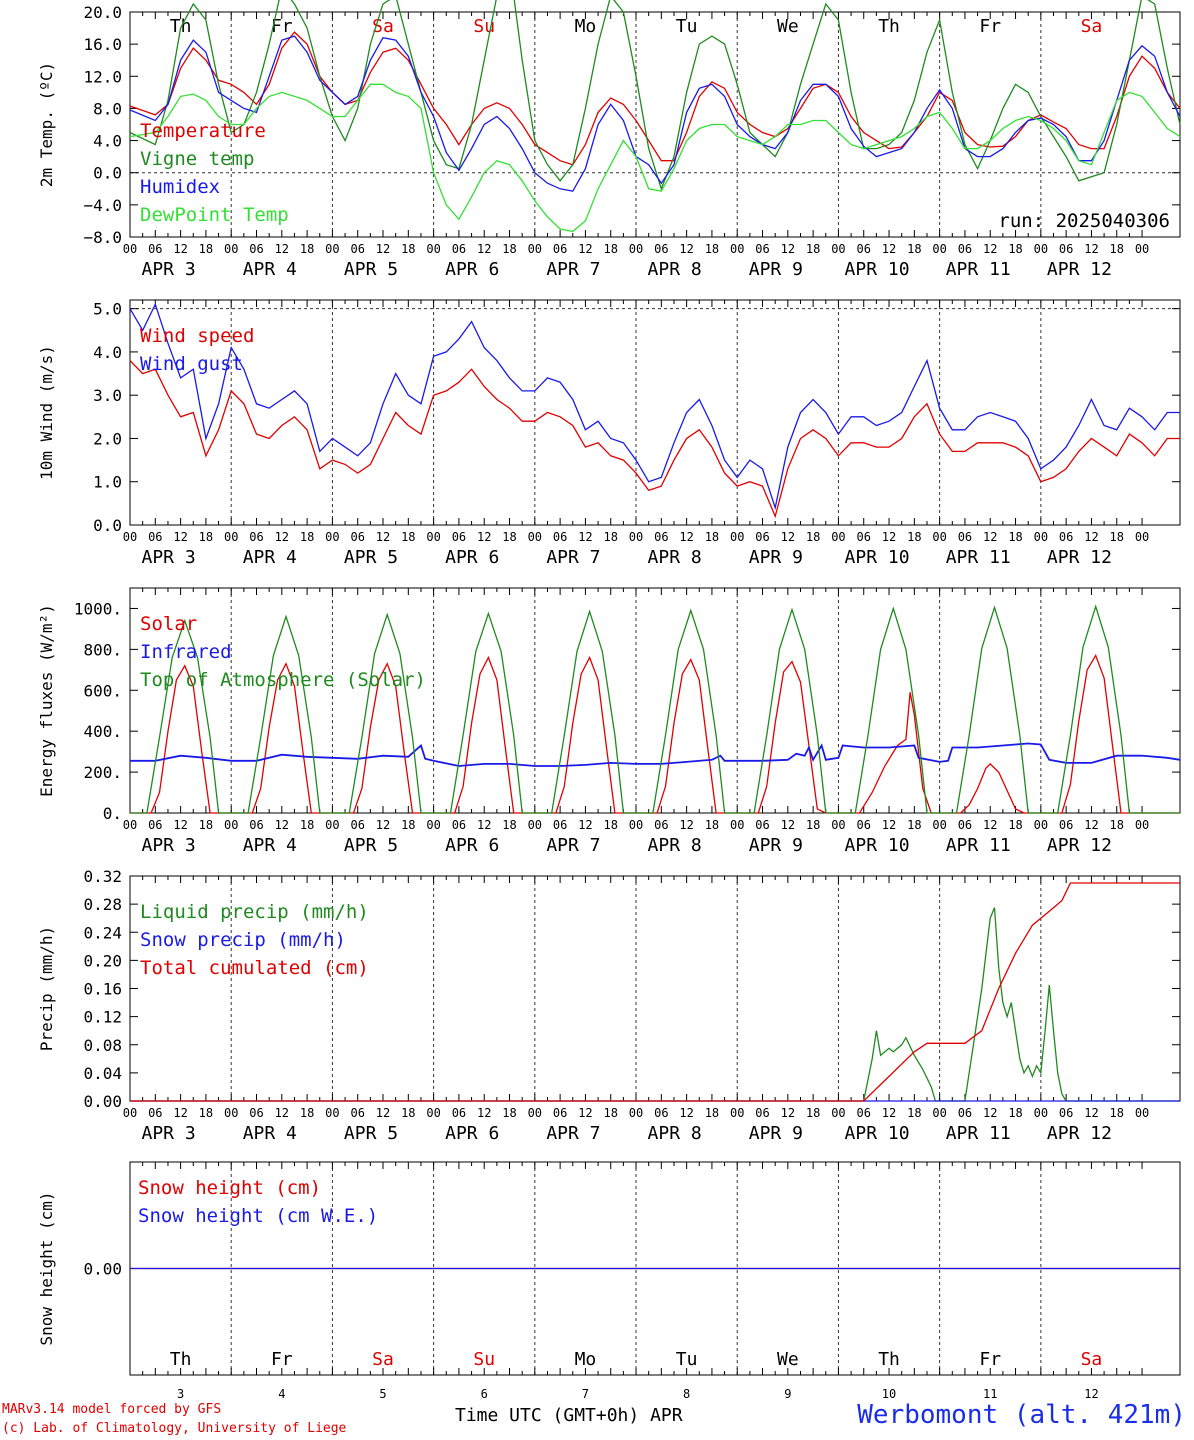  Describe the element at coordinates (112, 813) in the screenshot. I see `y-tick-label: 0.` at that location.